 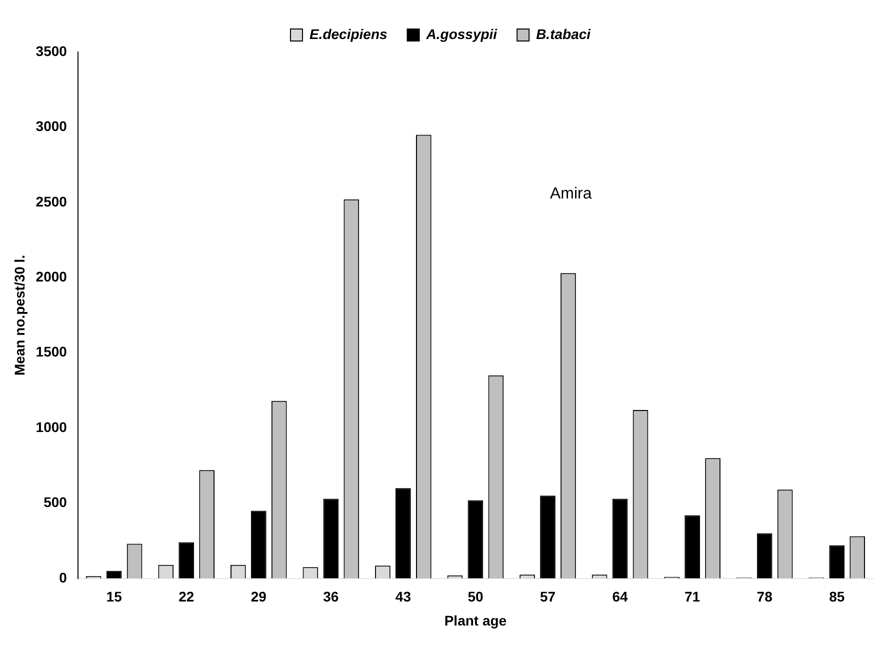 What do you see at coordinates (63, 577) in the screenshot?
I see `y-tick-label: 0` at bounding box center [63, 577].